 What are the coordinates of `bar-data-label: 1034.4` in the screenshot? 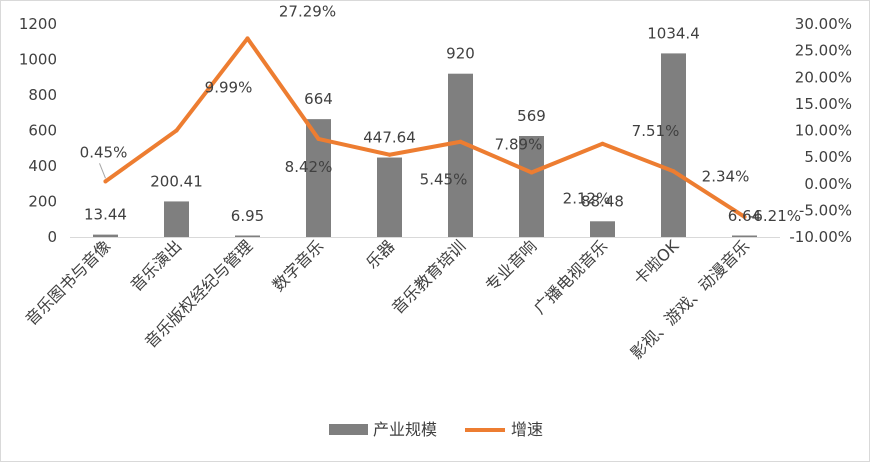 It's located at (673, 33).